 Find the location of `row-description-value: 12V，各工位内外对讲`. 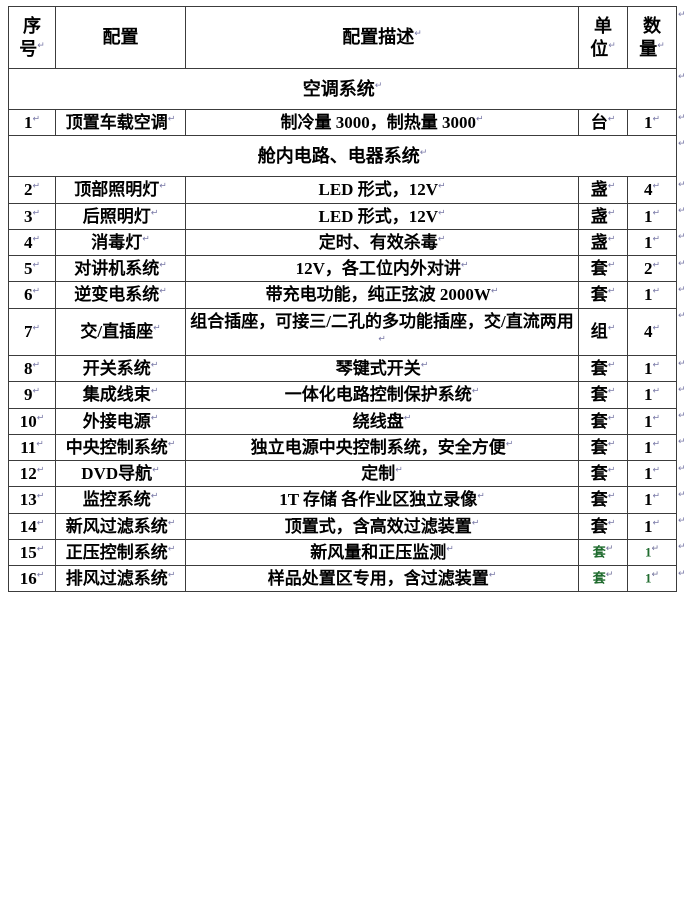

row-description-value: 12V，各工位内外对讲 is located at coordinates (378, 268).